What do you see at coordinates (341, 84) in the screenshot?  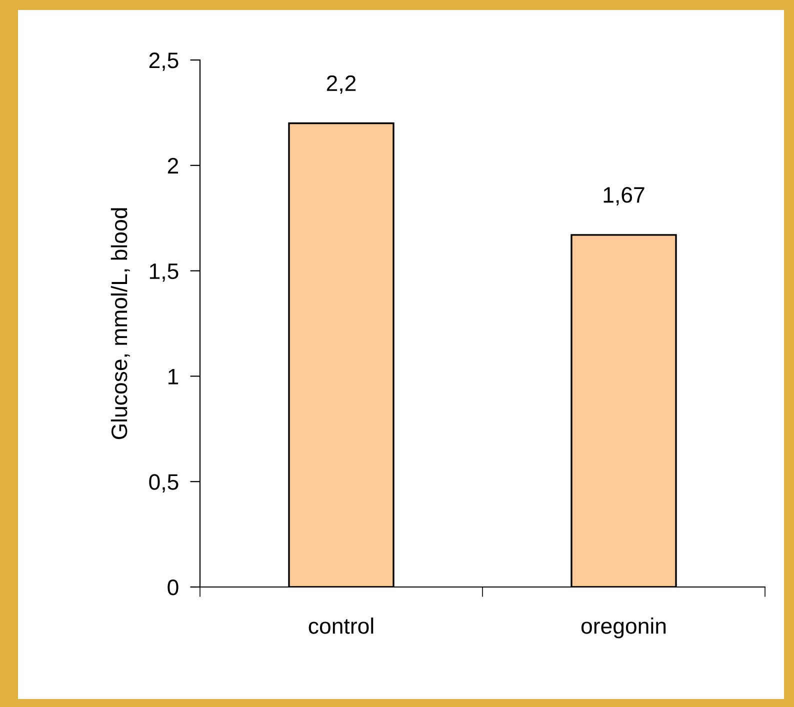 I see `data-label: 2,2` at bounding box center [341, 84].